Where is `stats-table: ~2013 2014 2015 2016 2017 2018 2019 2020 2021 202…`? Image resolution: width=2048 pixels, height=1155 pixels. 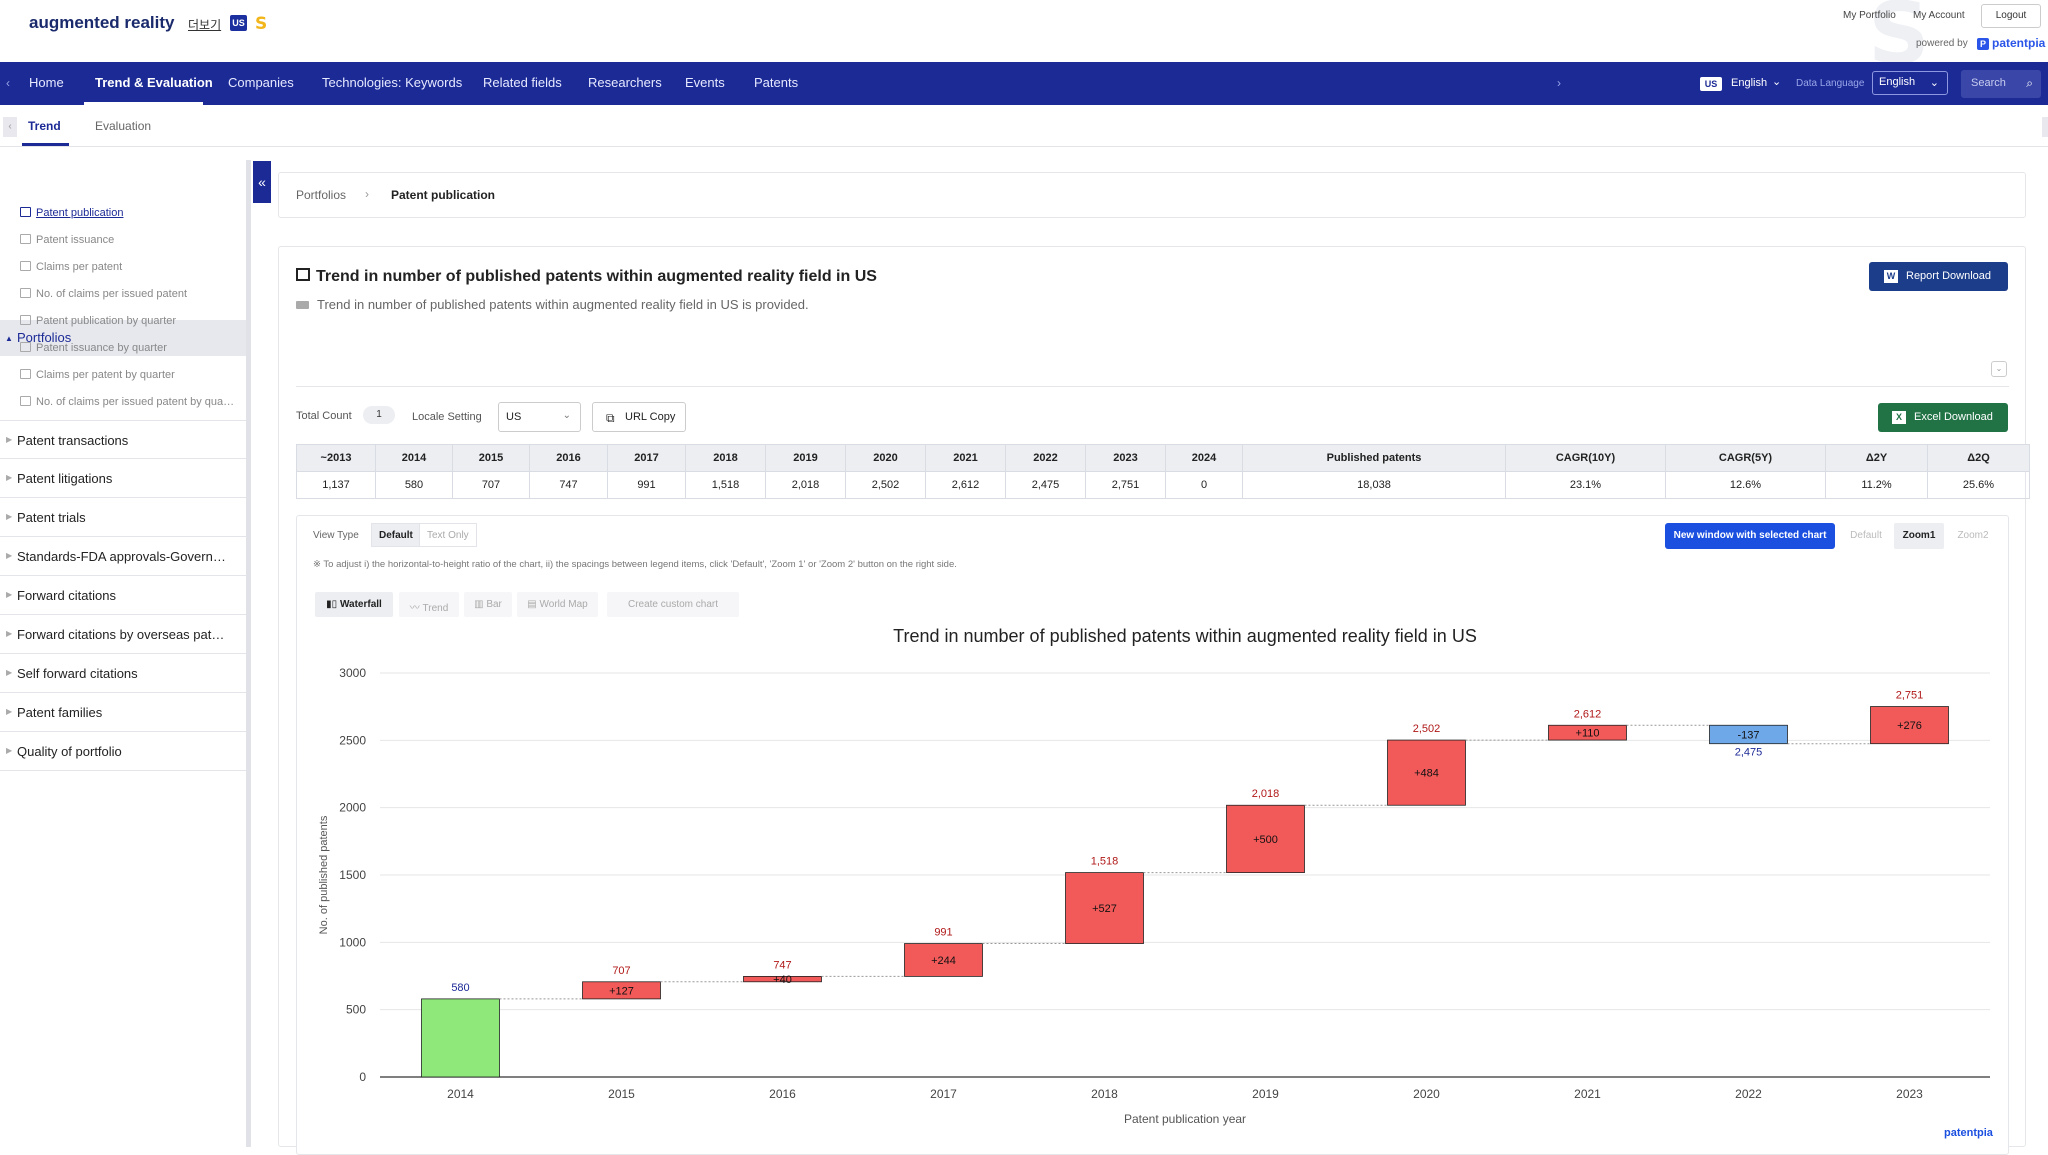
stats-table: ~2013 2014 2015 2016 2017 2018 2019 2020 2021 202… is located at coordinates (1163, 471).